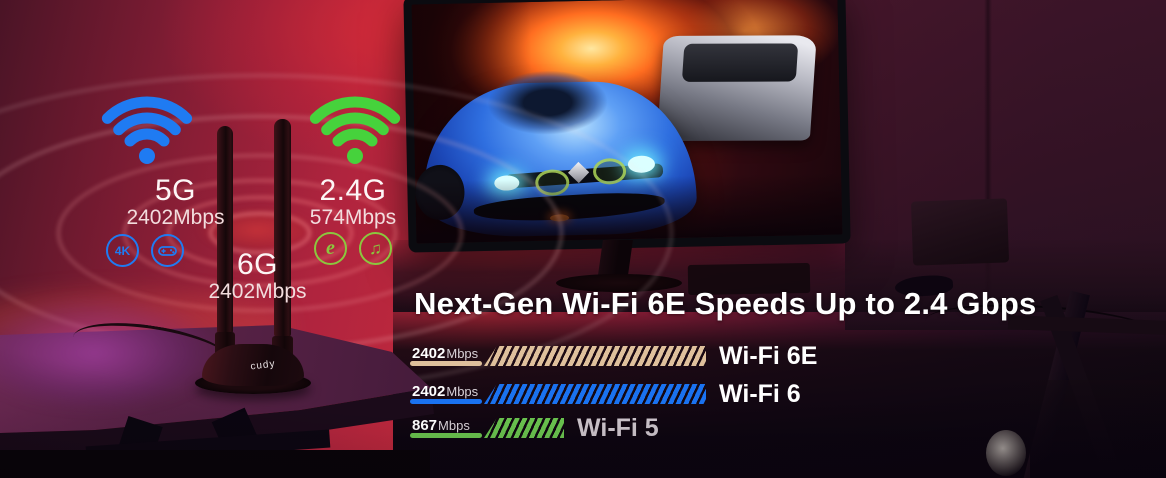 The image size is (1166, 478). I want to click on badges-5g: 4K, so click(145, 250).